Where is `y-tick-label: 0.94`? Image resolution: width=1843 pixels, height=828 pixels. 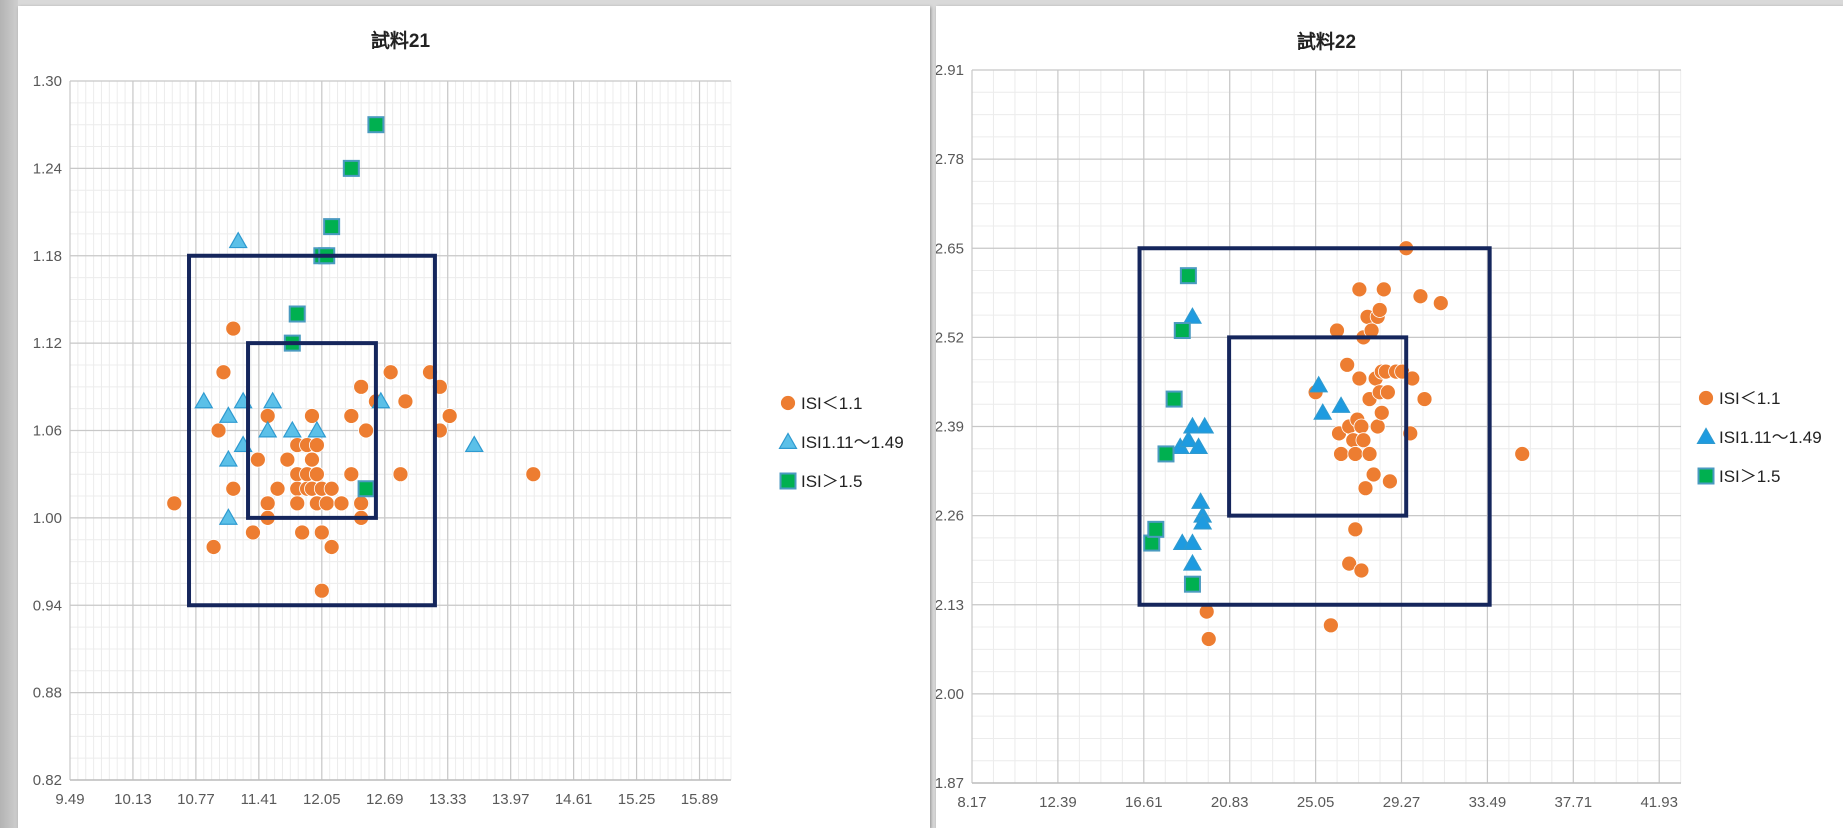
y-tick-label: 0.94 is located at coordinates (47, 605).